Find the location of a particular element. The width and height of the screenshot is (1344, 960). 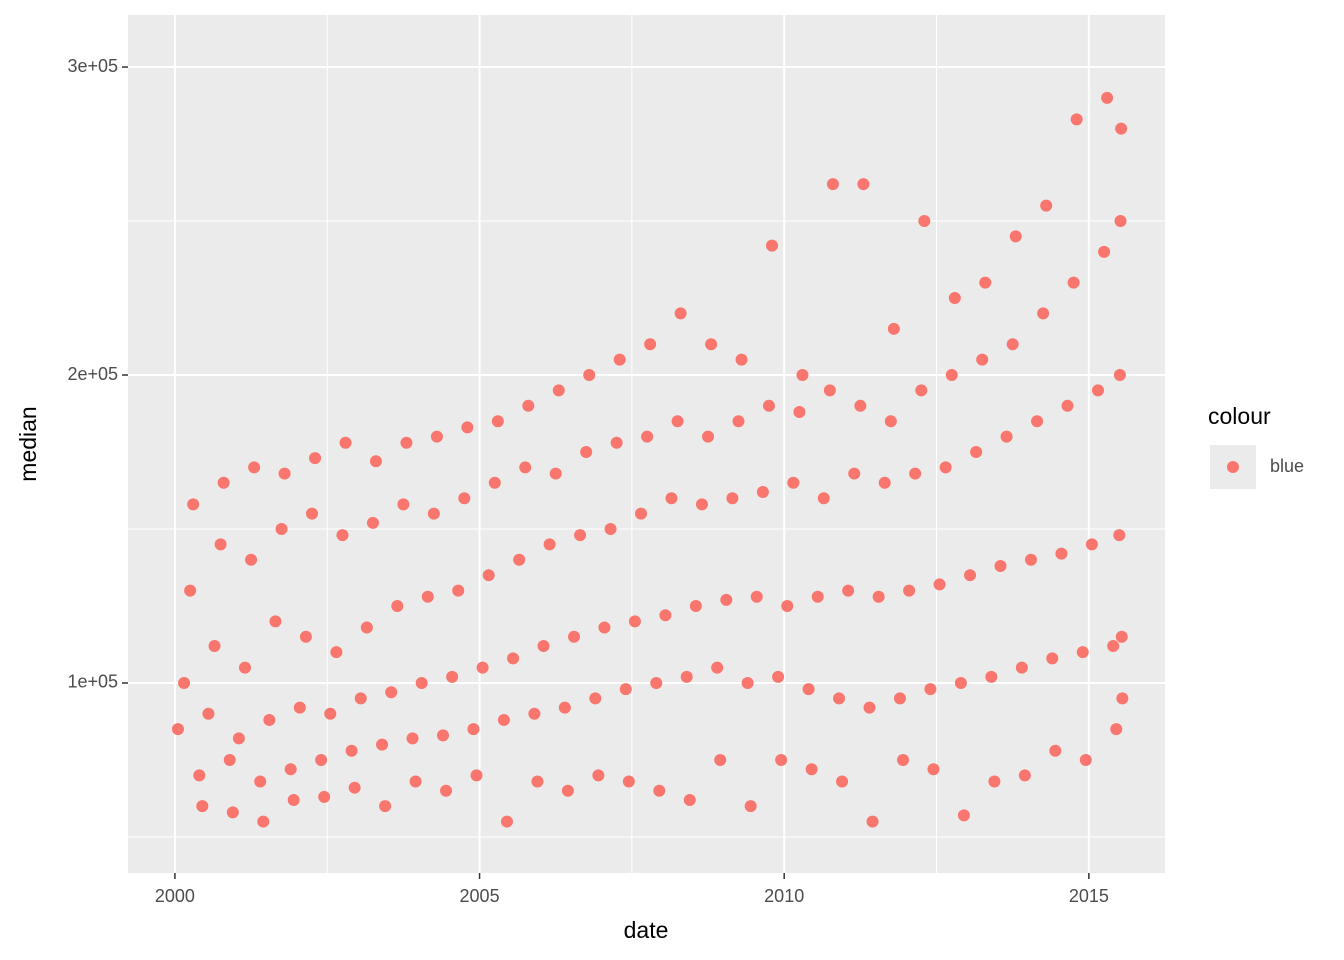

legend-swatch is located at coordinates (1233, 467).